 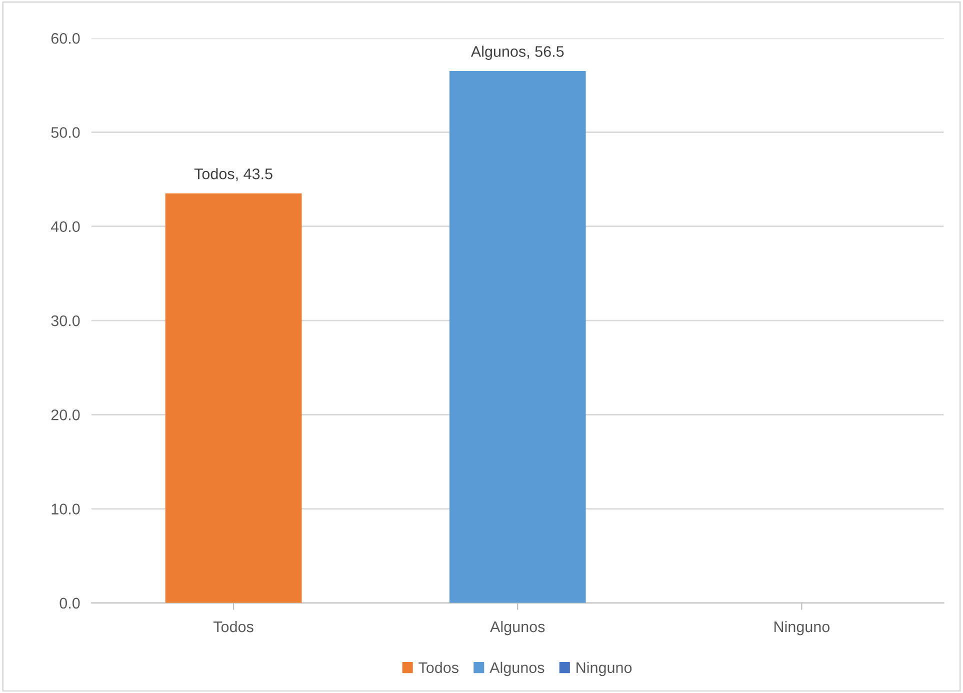 I want to click on x-tick-label: Algunos, so click(x=517, y=628).